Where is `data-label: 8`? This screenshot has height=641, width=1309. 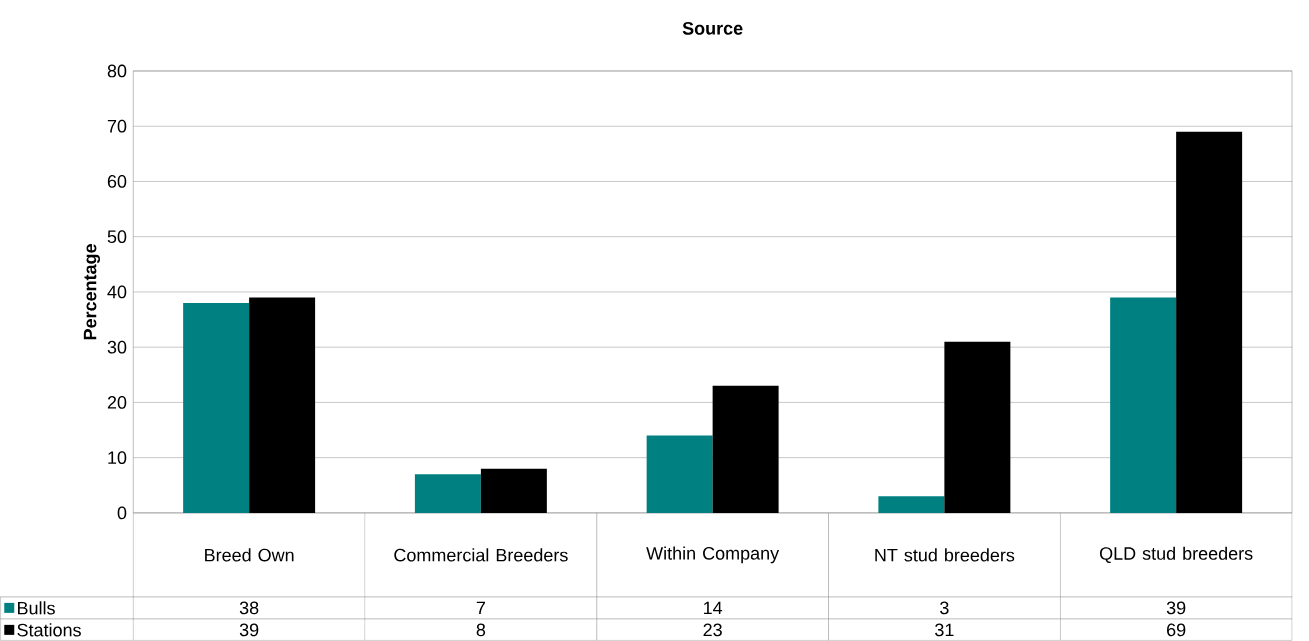
data-label: 8 is located at coordinates (481, 630).